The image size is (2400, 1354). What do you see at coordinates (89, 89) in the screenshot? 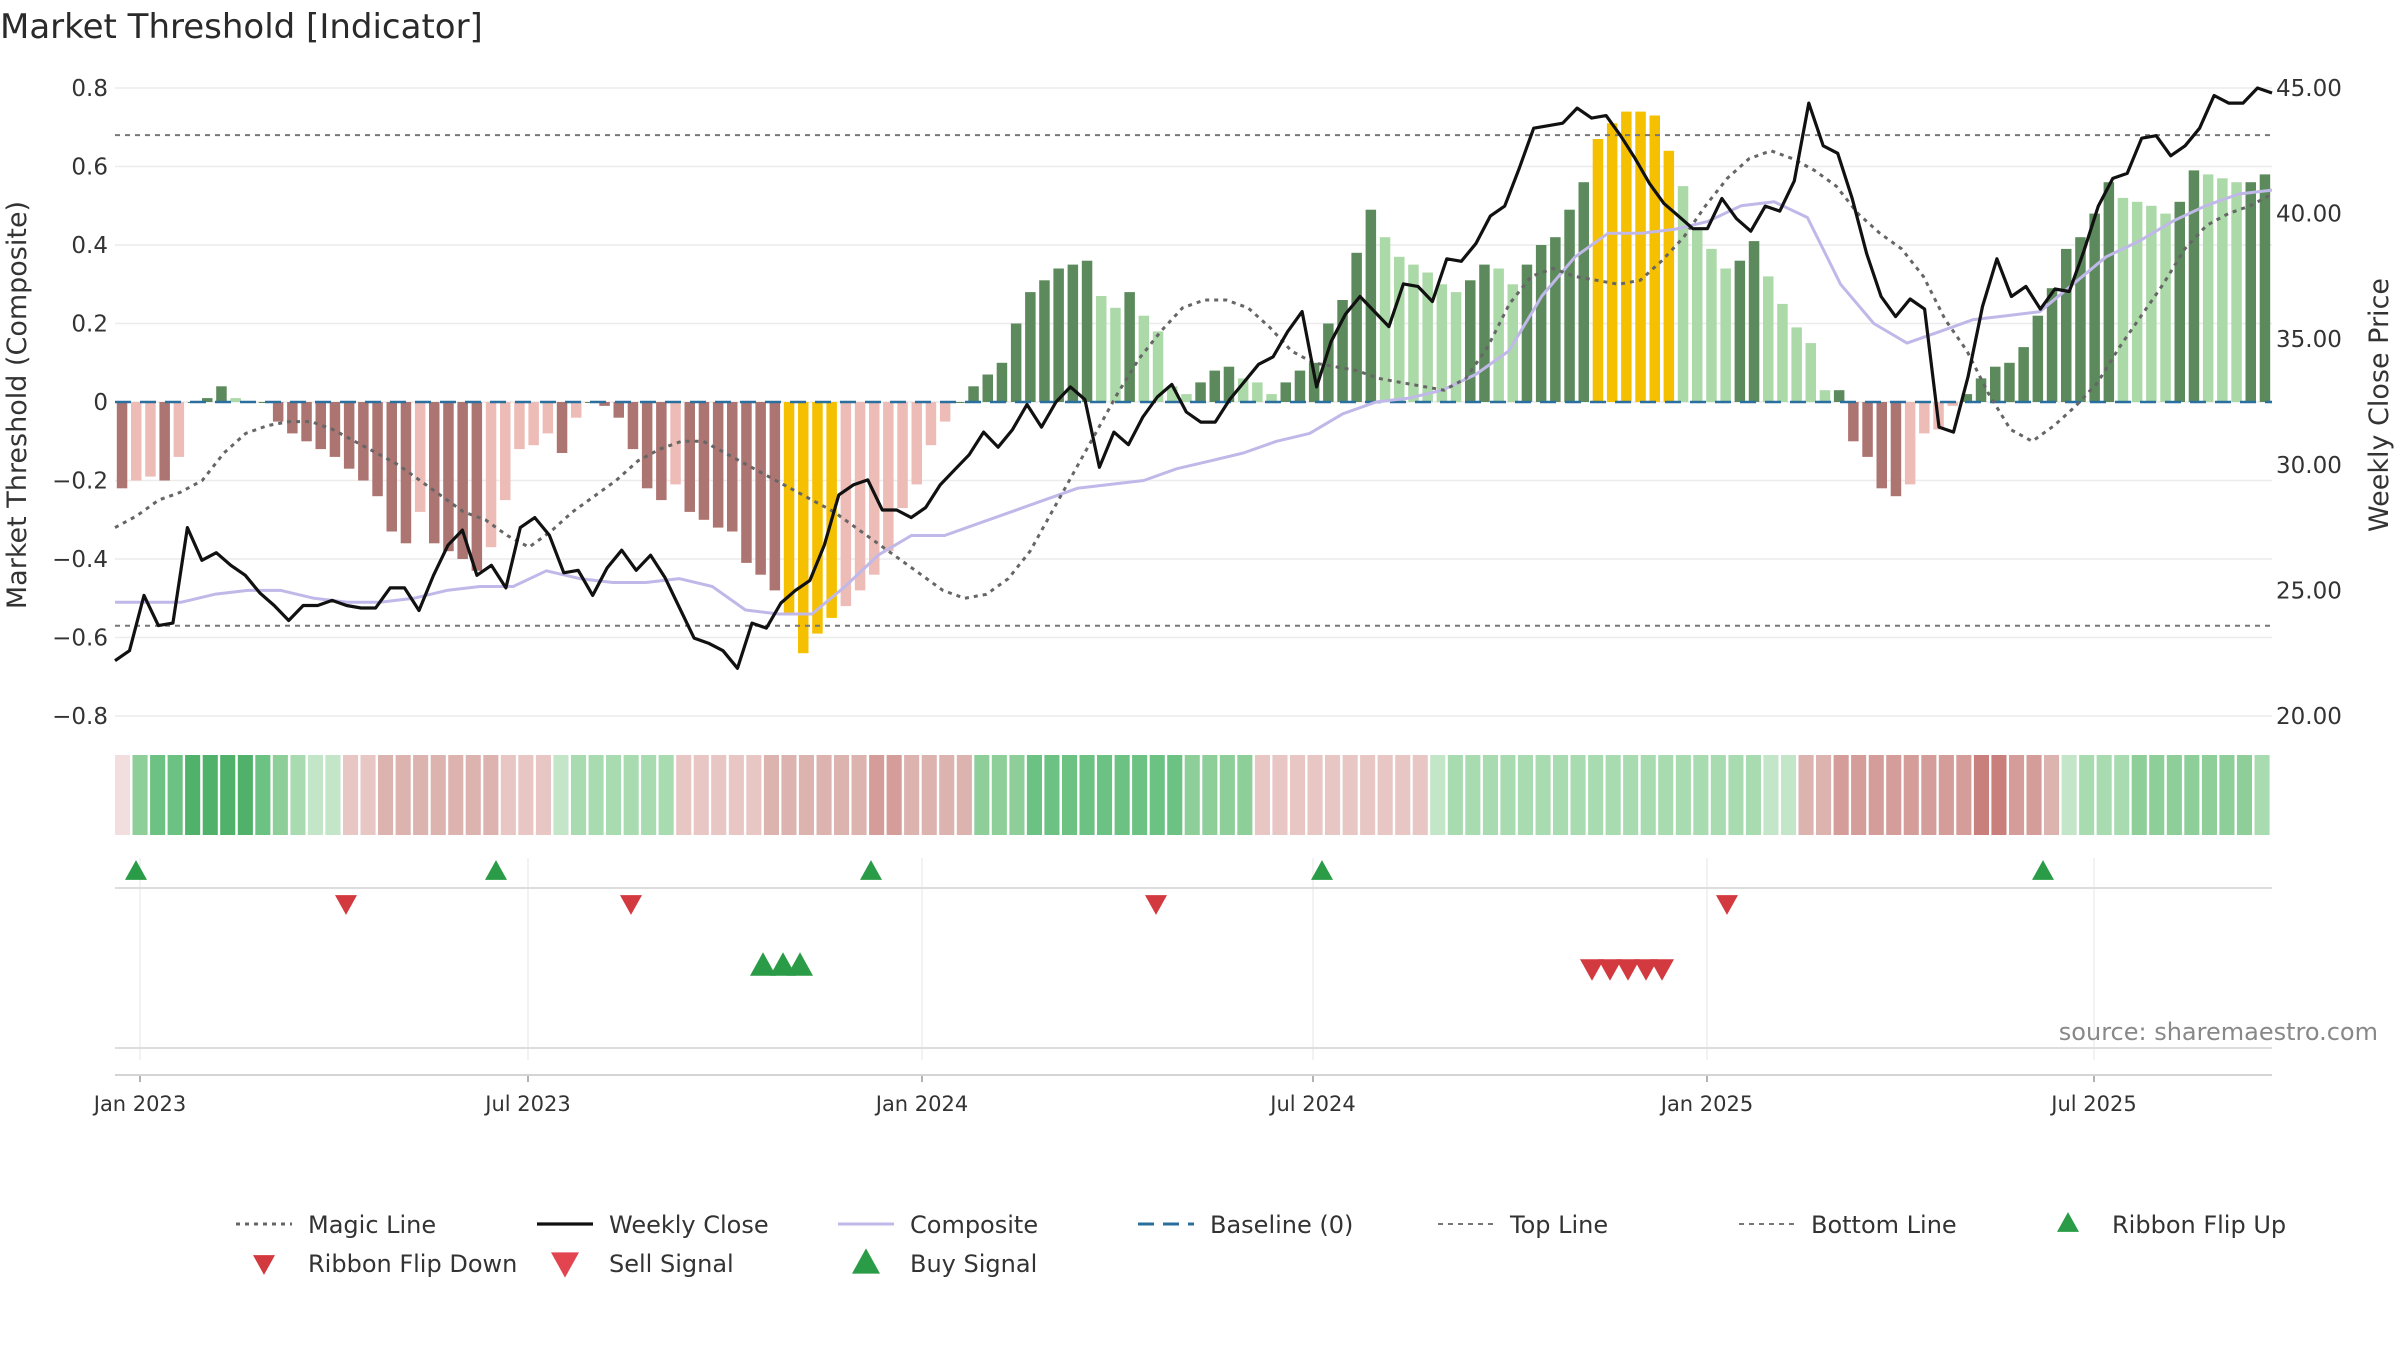
I see `y-left-tick-label: 0.8` at bounding box center [89, 89].